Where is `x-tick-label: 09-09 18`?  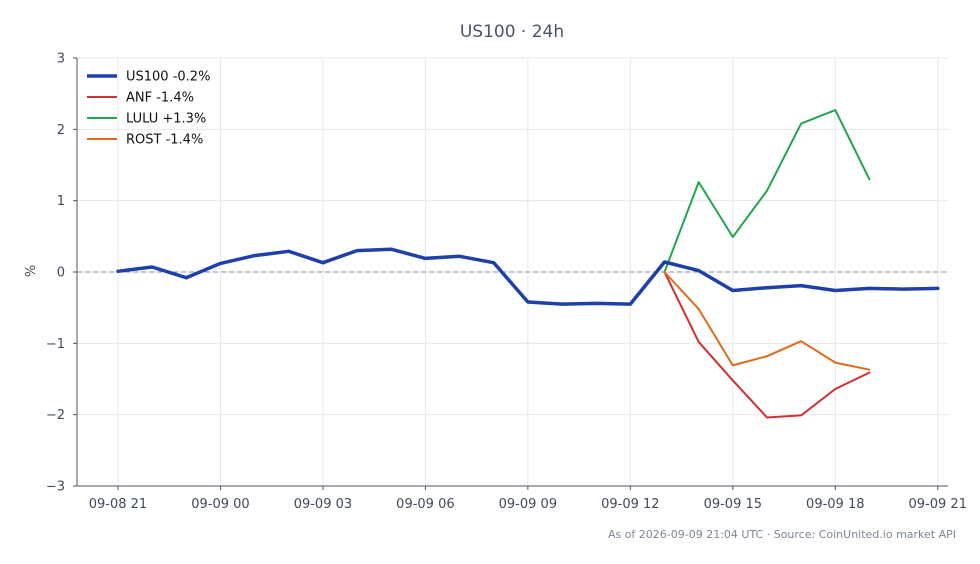
x-tick-label: 09-09 18 is located at coordinates (835, 504).